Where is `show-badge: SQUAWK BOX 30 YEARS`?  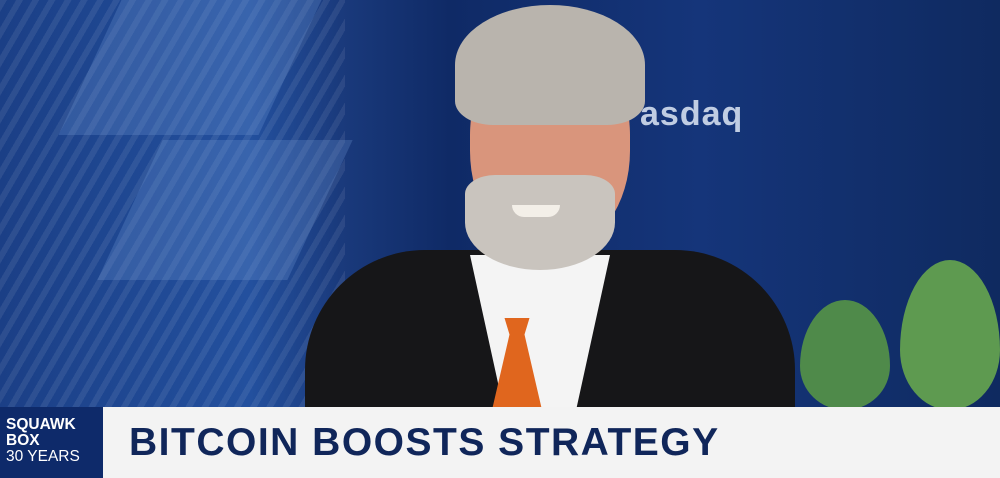 show-badge: SQUAWK BOX 30 YEARS is located at coordinates (51, 442).